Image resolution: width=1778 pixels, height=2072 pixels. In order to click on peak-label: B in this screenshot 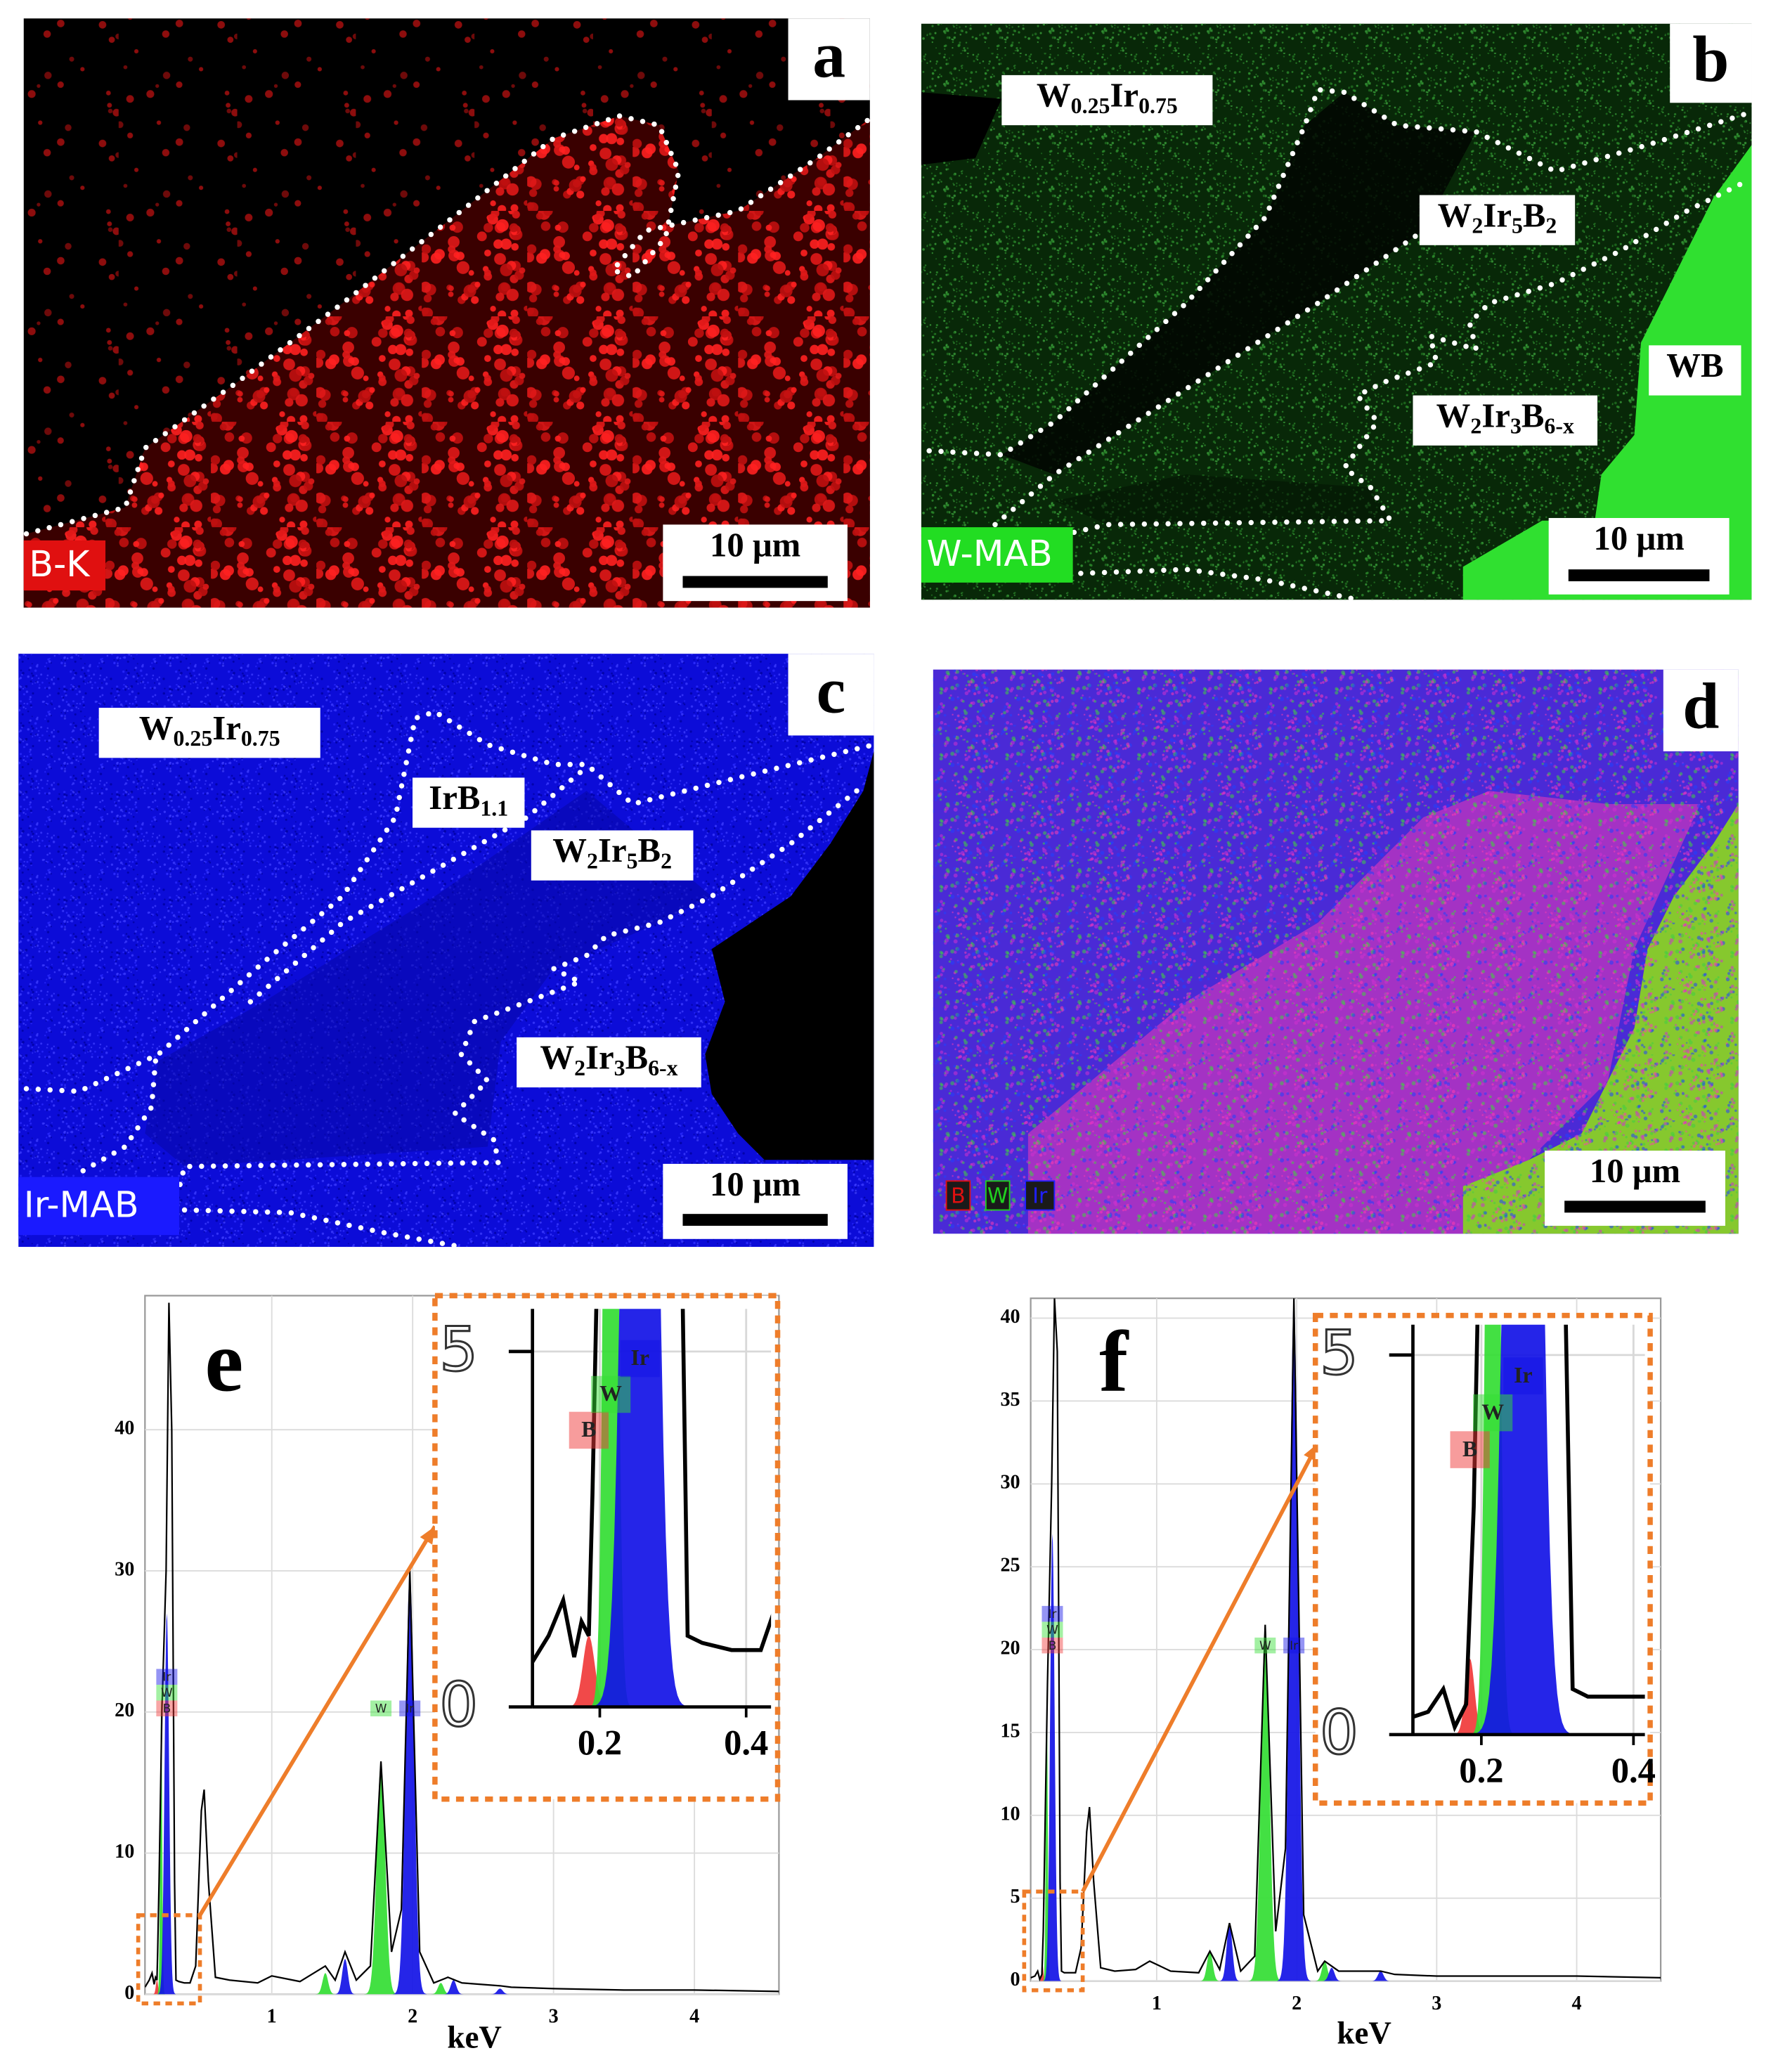, I will do `click(1053, 1645)`.